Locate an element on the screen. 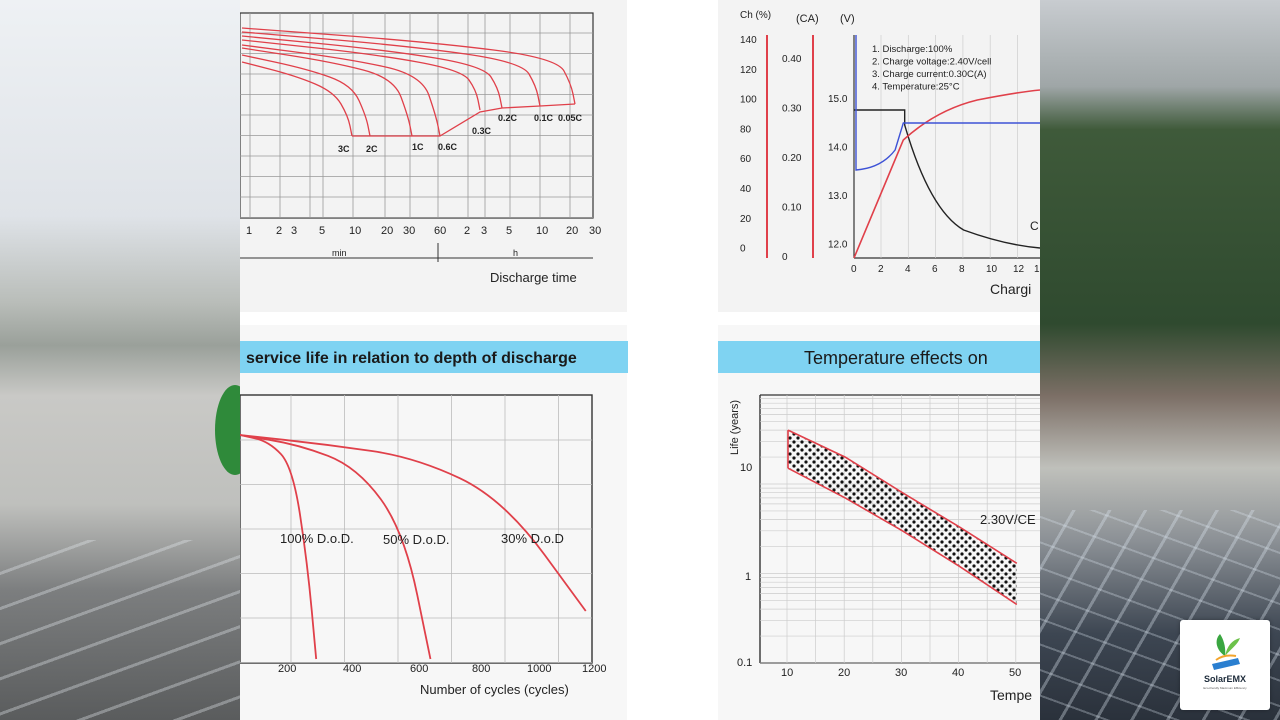  discharge-curve-label: 3C is located at coordinates (344, 149).